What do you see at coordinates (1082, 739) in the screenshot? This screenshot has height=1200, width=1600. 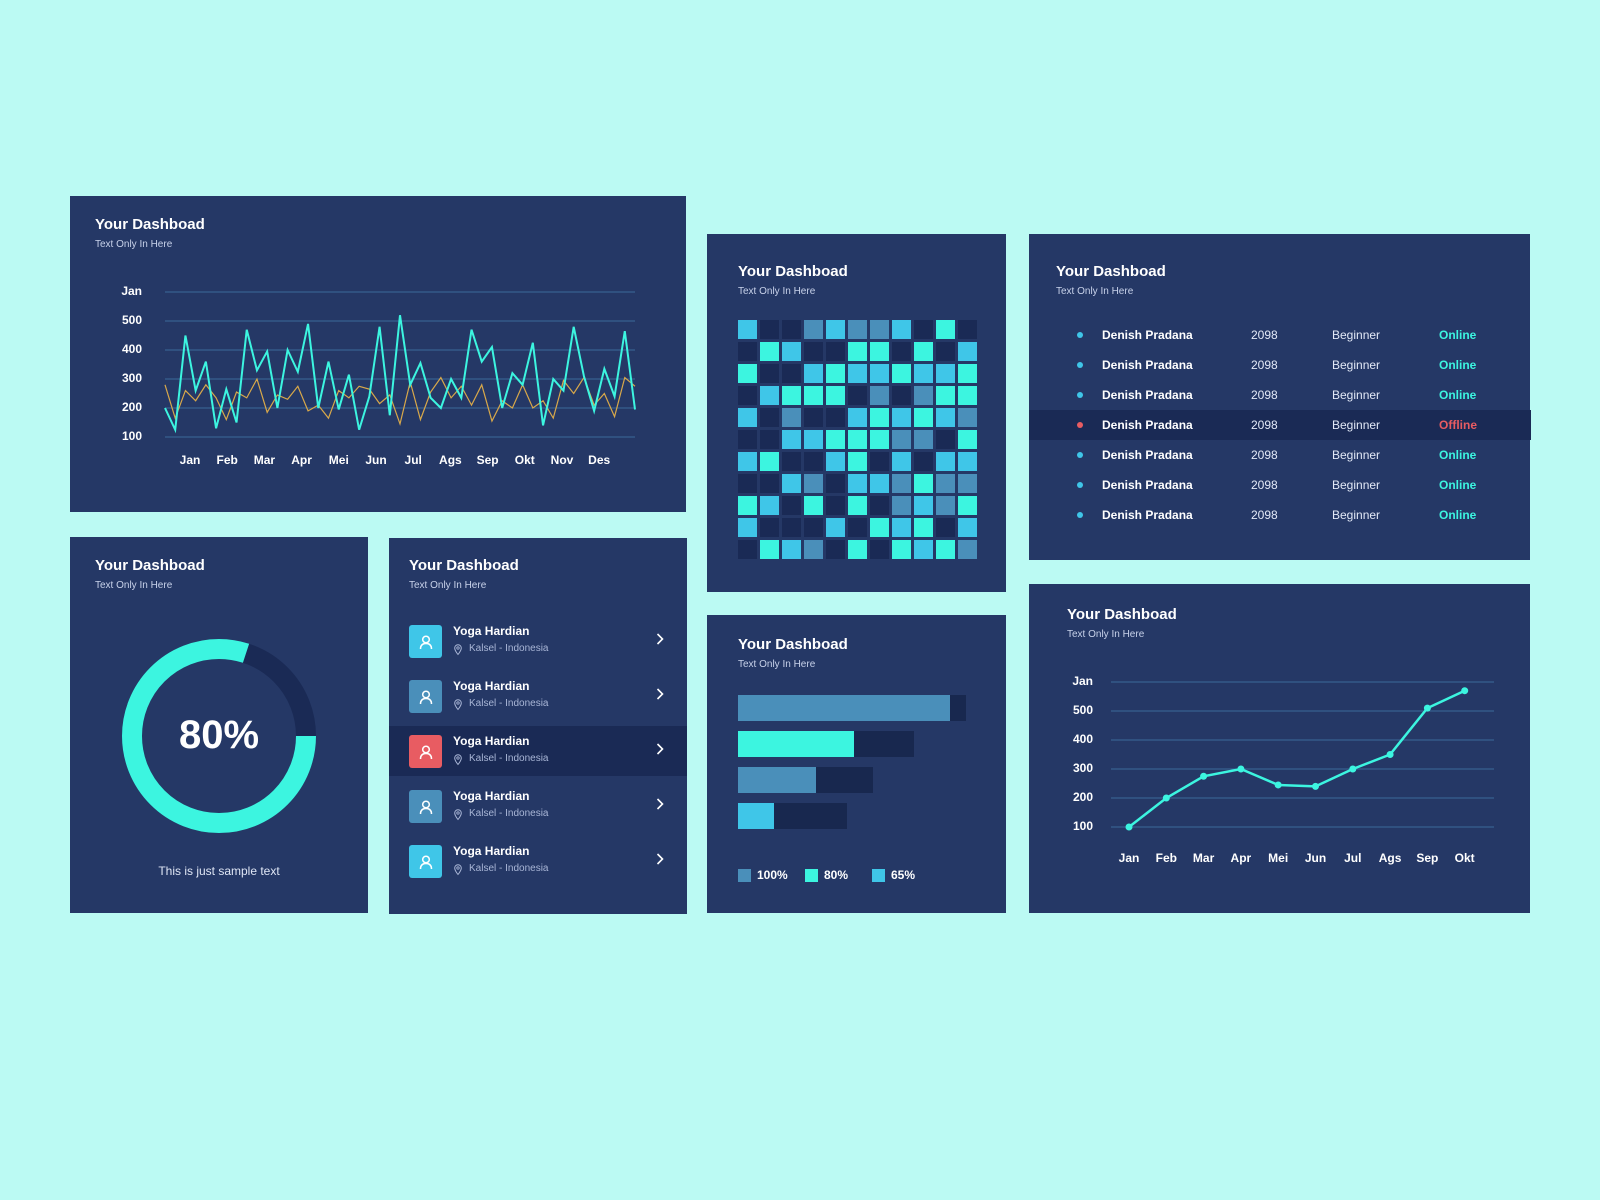 I see `y-axis-label: 400` at bounding box center [1082, 739].